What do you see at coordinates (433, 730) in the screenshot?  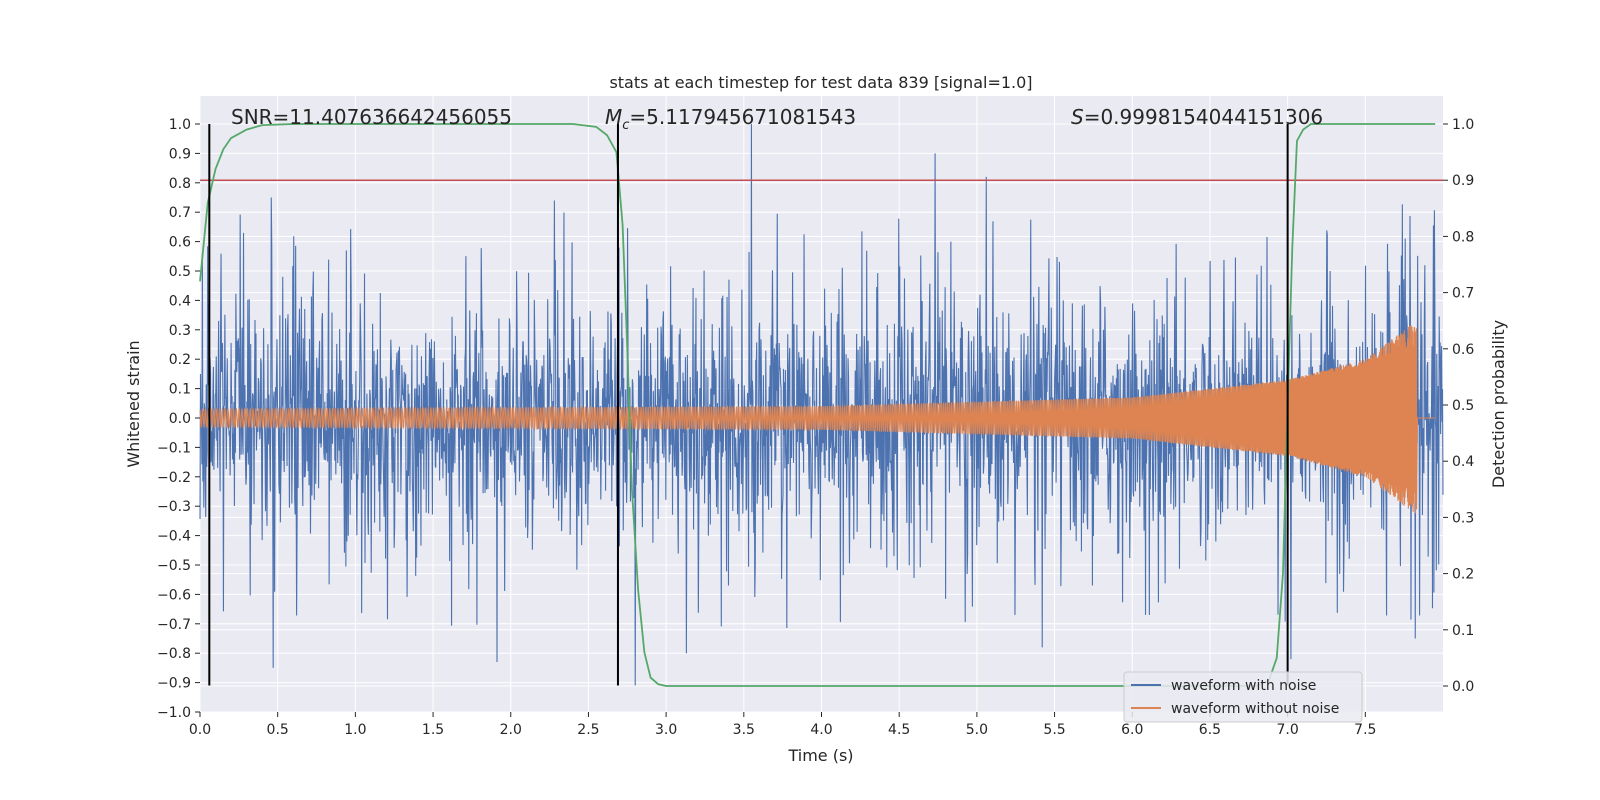 I see `x-tick-label: 1.5` at bounding box center [433, 730].